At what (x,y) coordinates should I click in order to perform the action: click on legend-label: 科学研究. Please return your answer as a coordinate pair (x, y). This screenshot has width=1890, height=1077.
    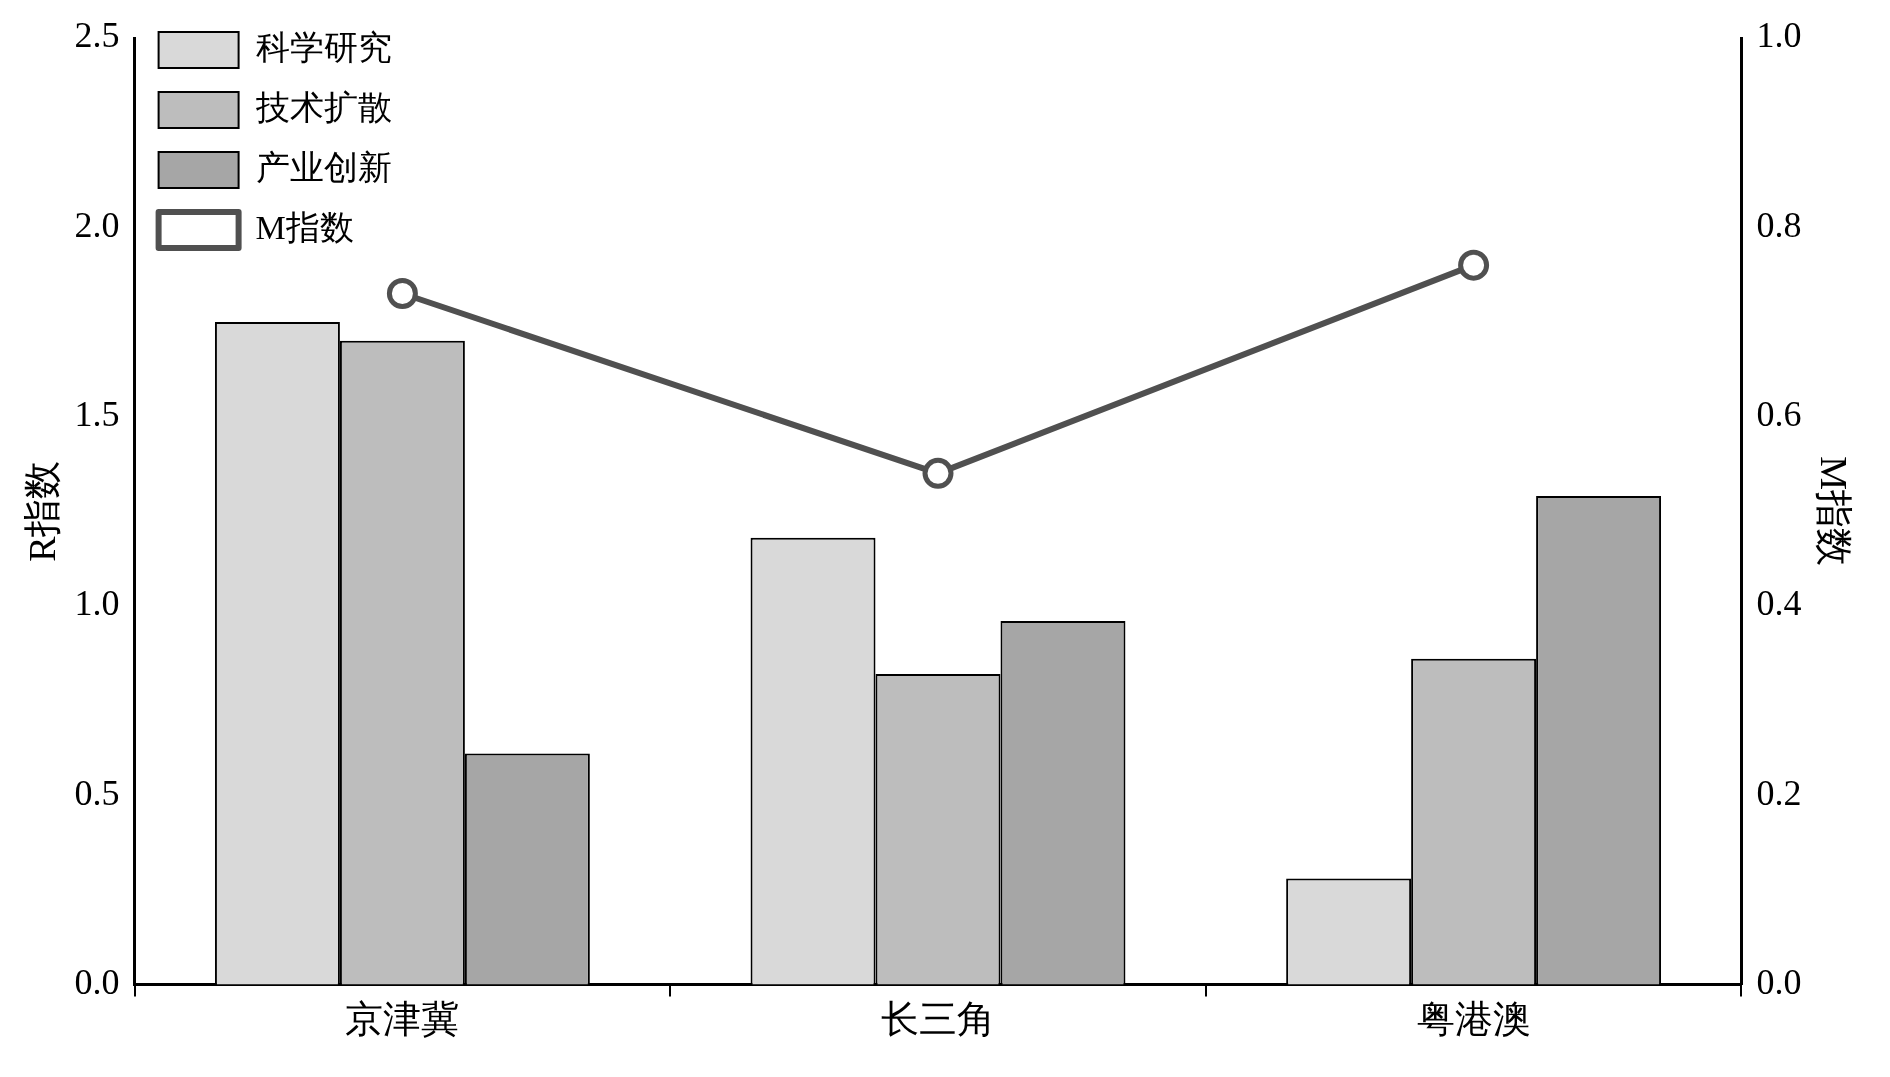
    Looking at the image, I should click on (323, 47).